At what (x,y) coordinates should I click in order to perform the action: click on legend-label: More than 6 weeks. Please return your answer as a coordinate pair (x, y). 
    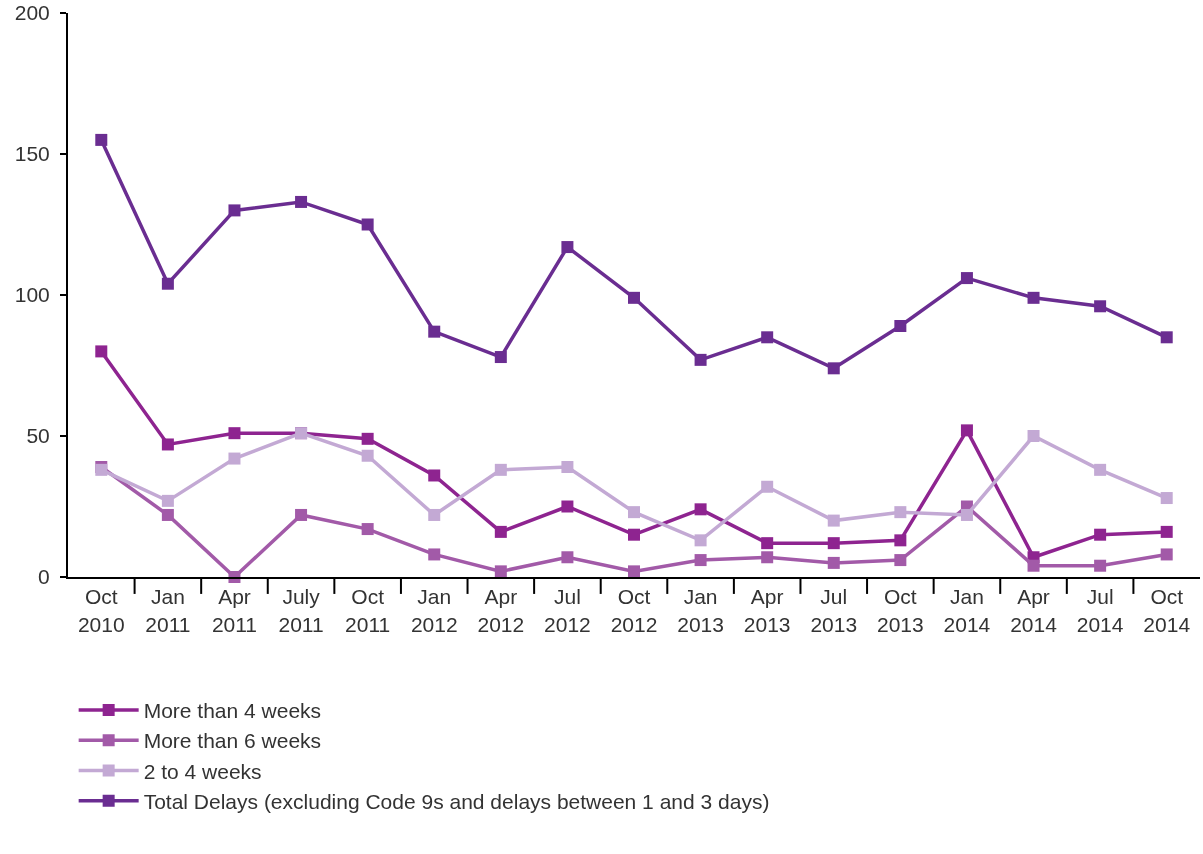
    Looking at the image, I should click on (232, 741).